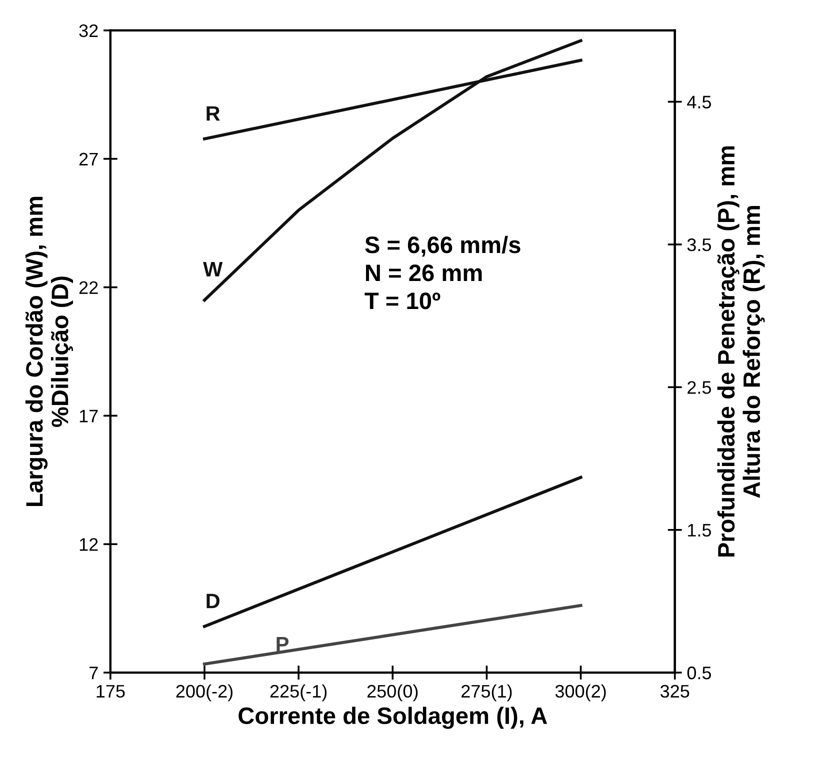  What do you see at coordinates (213, 601) in the screenshot?
I see `series-label: D` at bounding box center [213, 601].